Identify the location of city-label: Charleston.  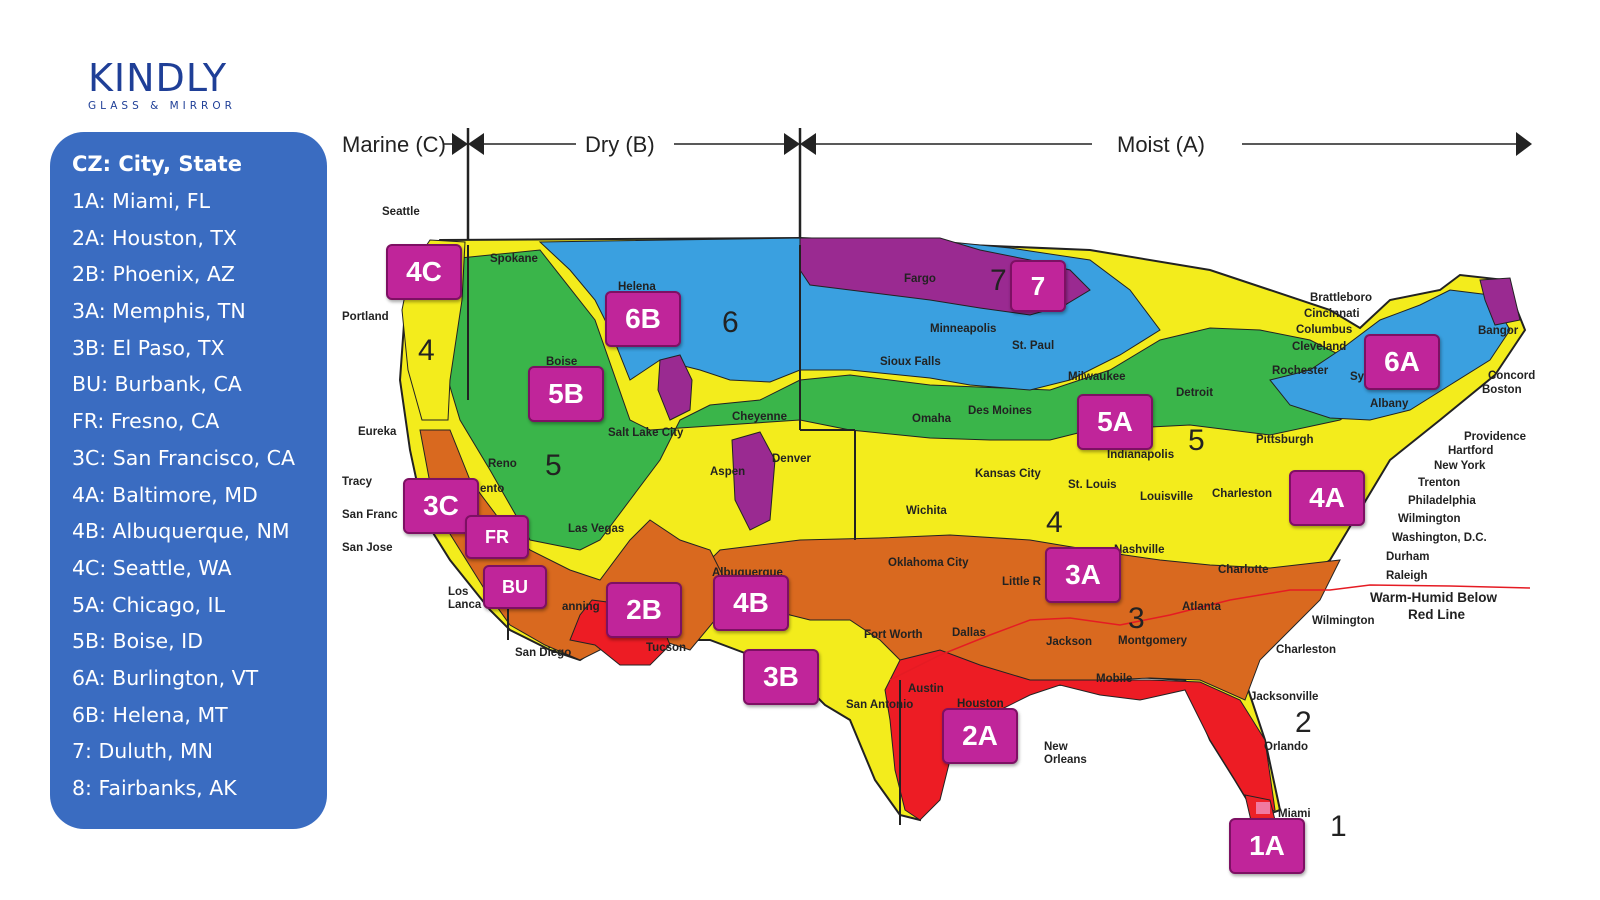
(1306, 650).